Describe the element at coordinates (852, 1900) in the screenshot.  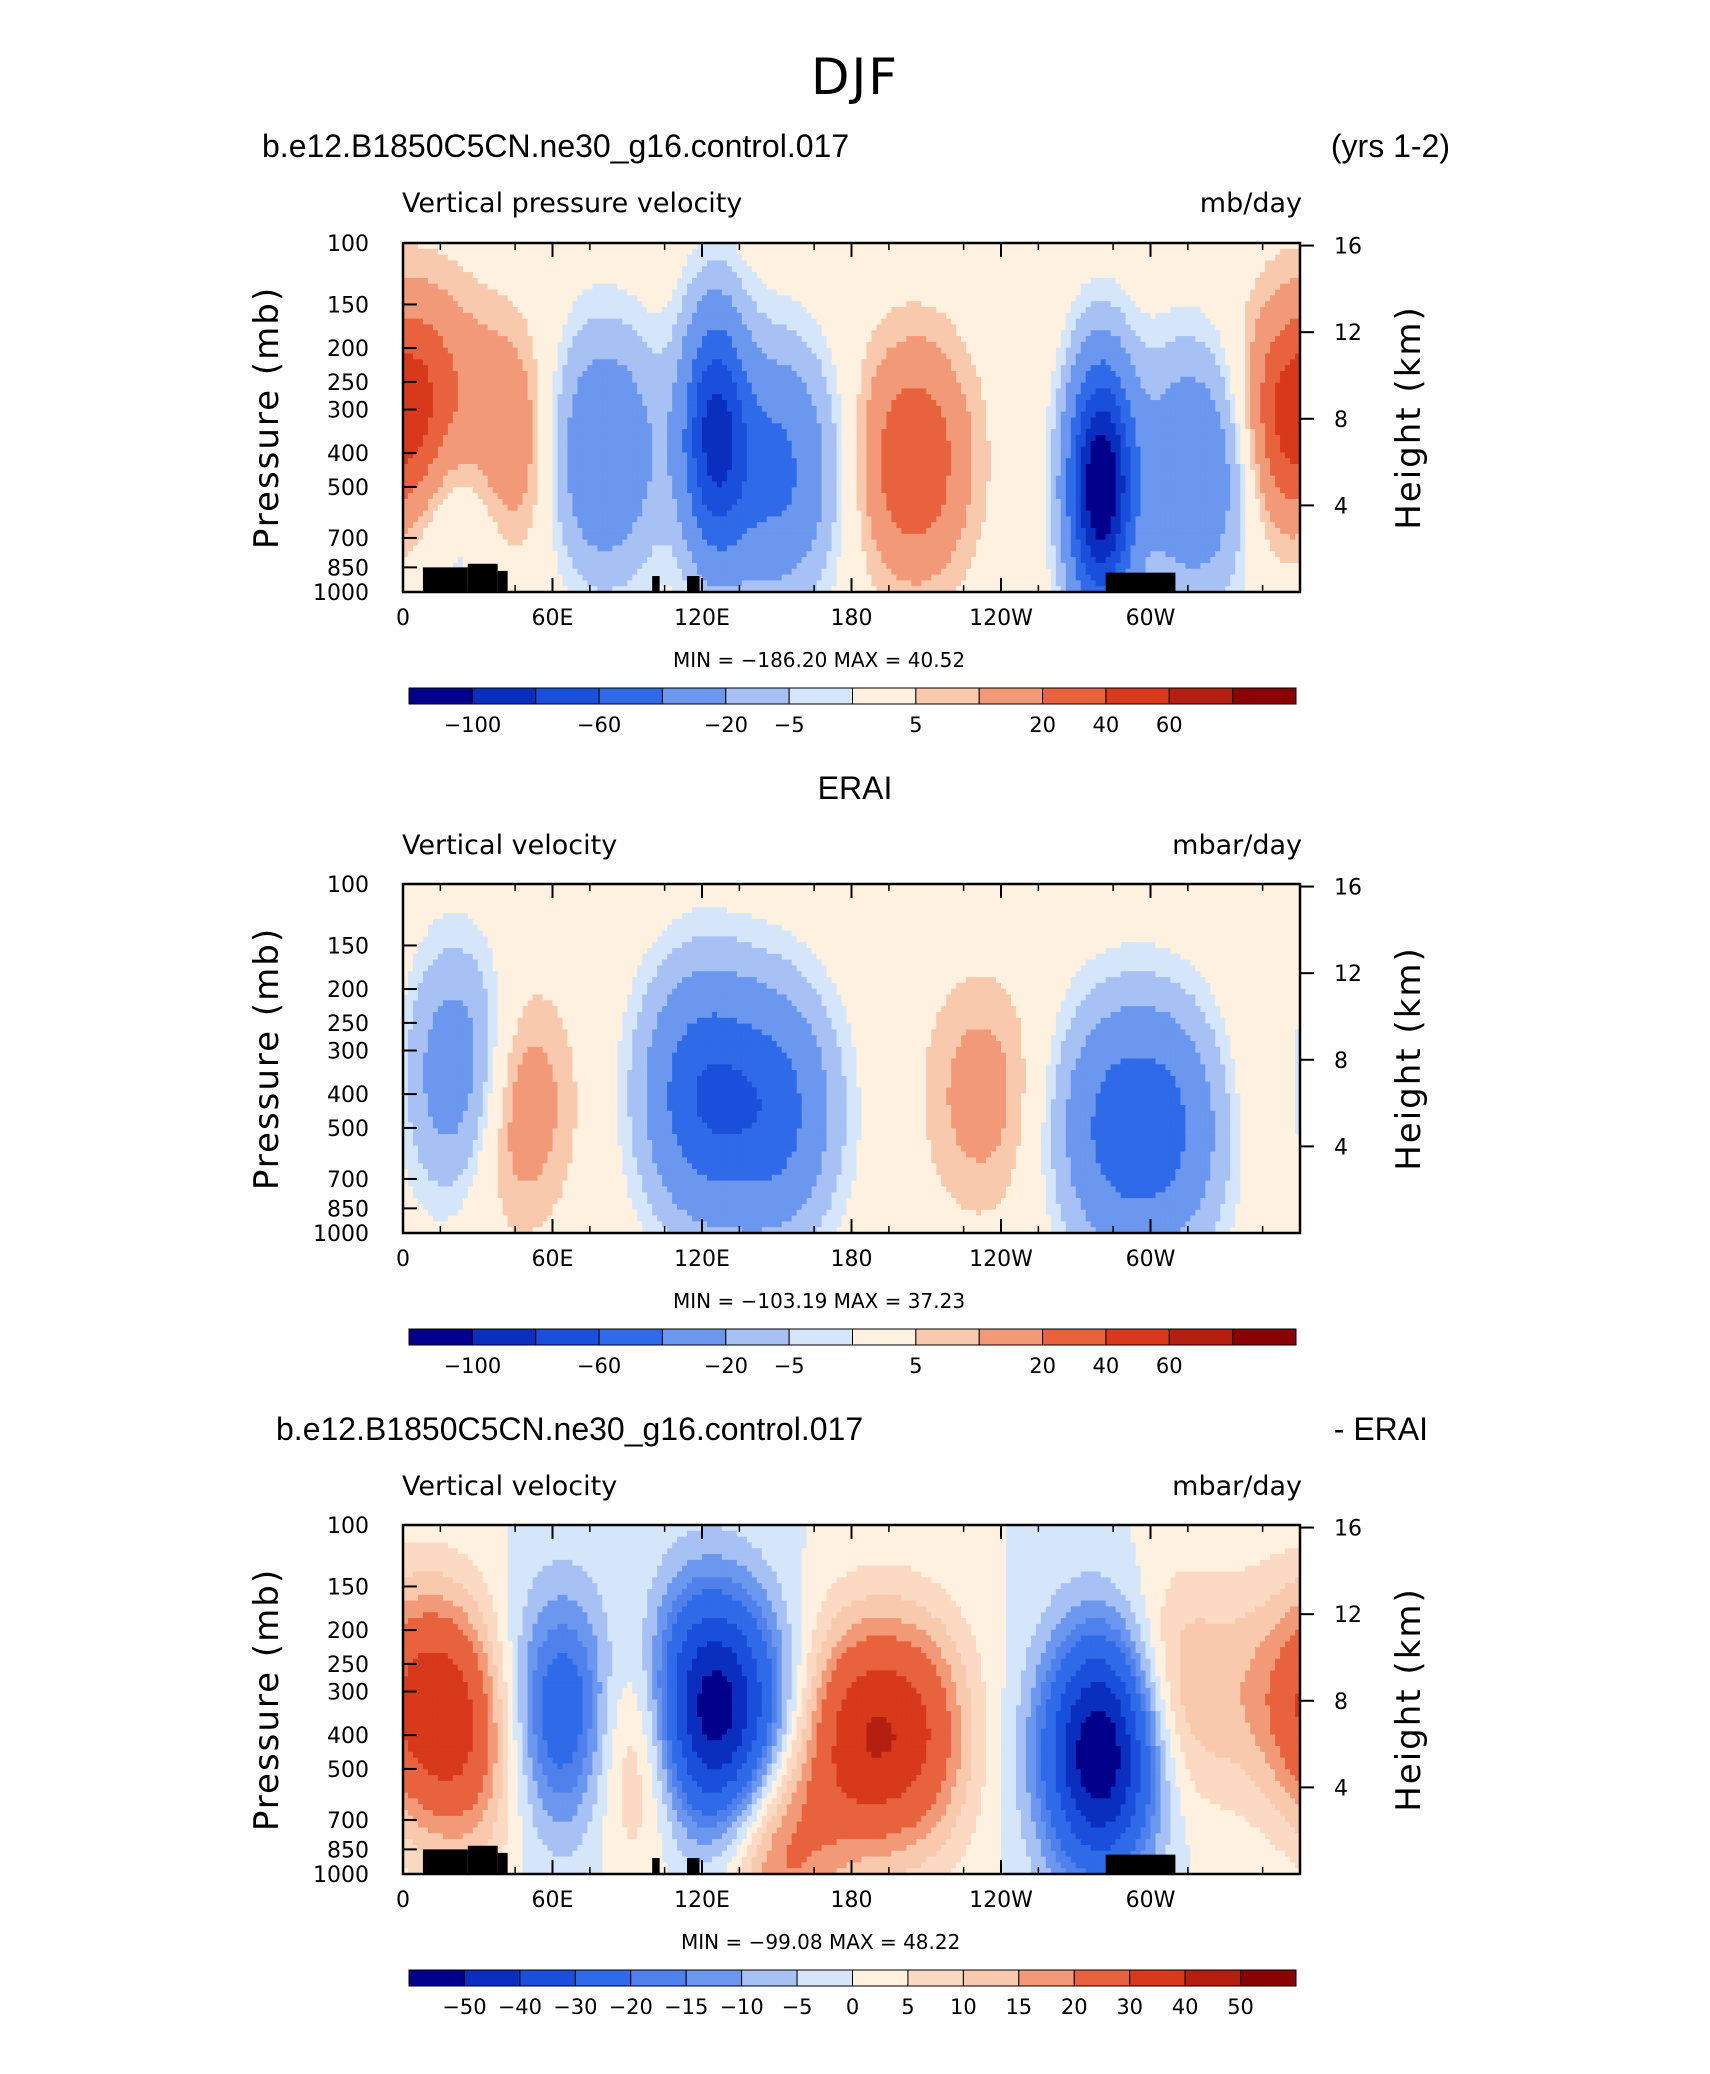
I see `x-tick-label: 180` at that location.